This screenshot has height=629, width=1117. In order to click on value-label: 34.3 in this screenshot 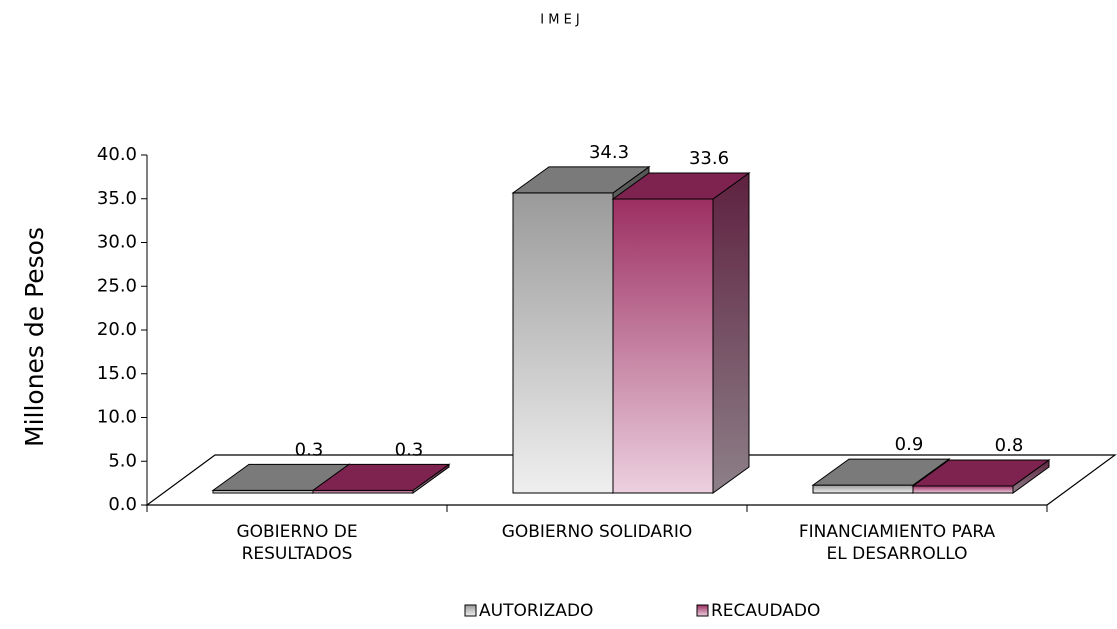, I will do `click(609, 152)`.